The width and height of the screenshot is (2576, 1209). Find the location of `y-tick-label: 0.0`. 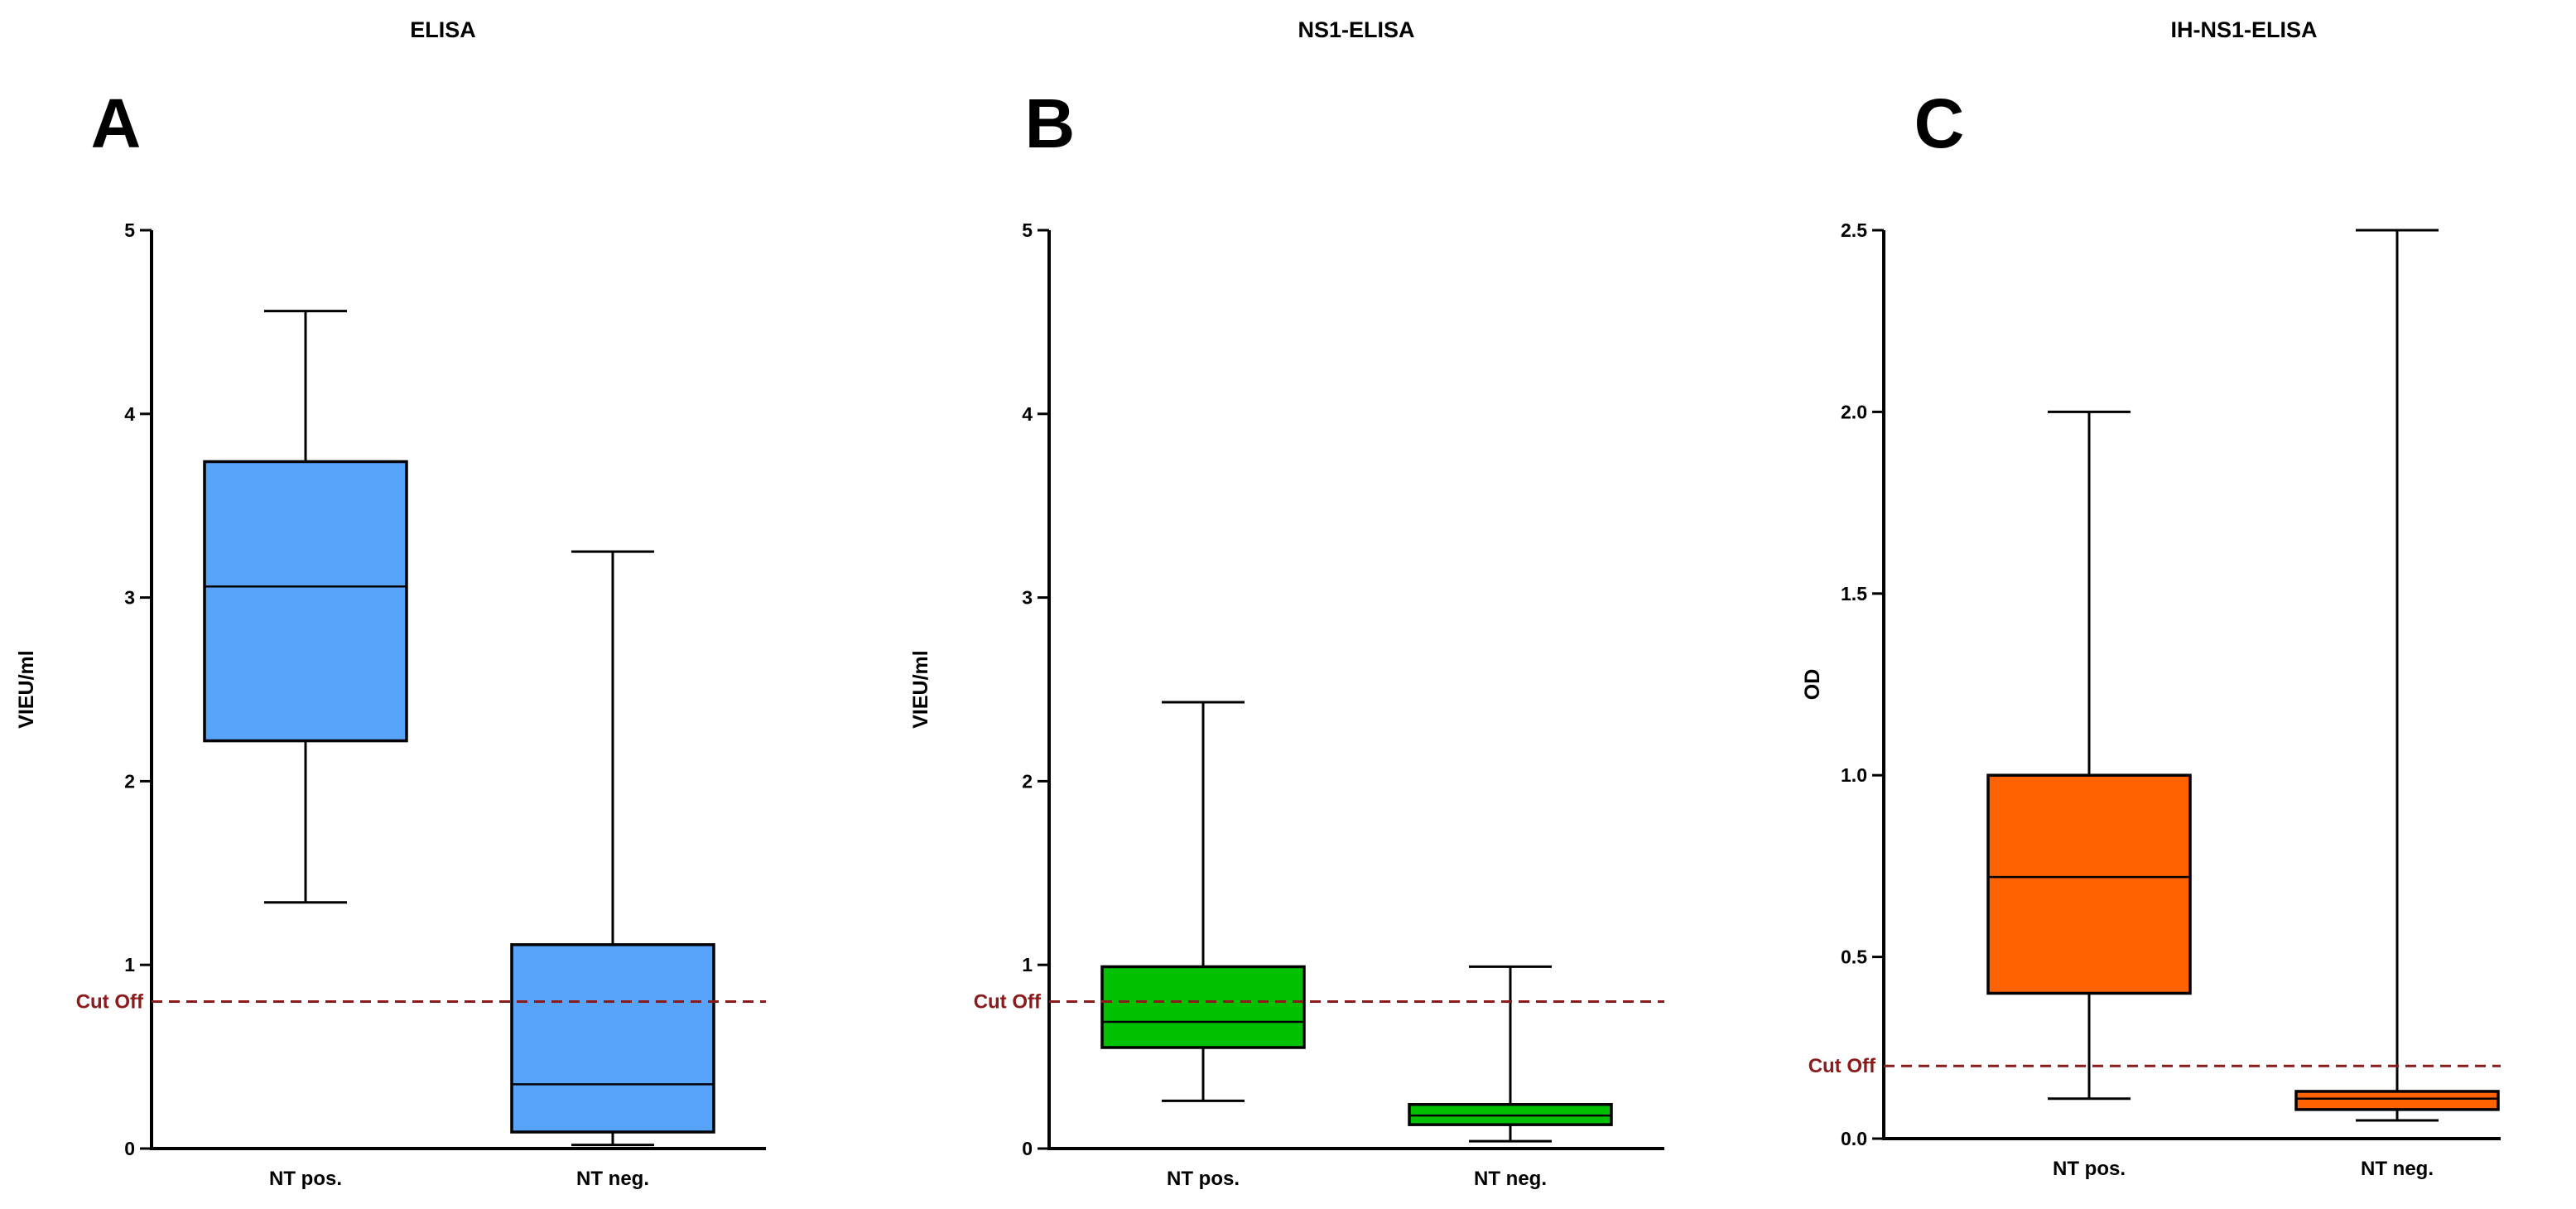

y-tick-label: 0.0 is located at coordinates (1854, 1138).